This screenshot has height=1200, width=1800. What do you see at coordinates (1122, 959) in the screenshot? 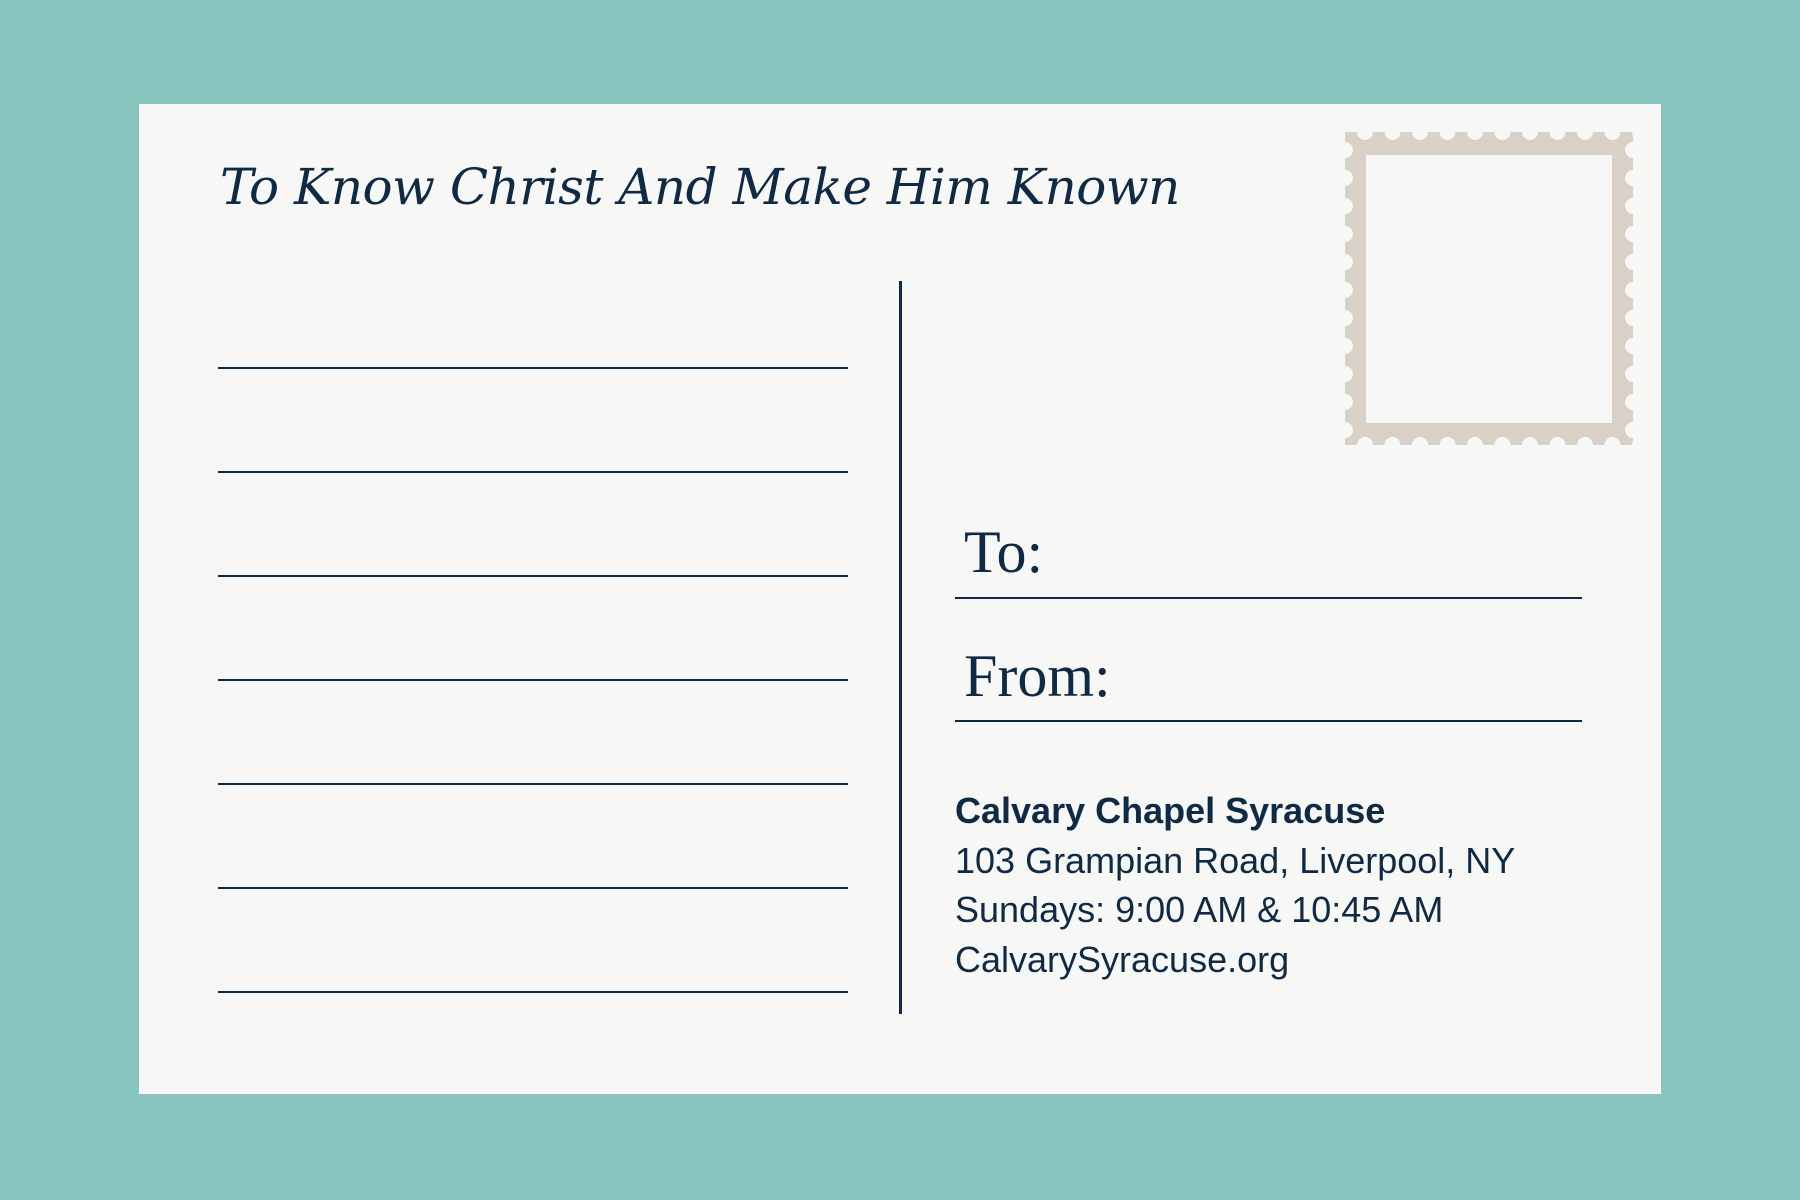
I see `website: CalvarySyracuse.org` at bounding box center [1122, 959].